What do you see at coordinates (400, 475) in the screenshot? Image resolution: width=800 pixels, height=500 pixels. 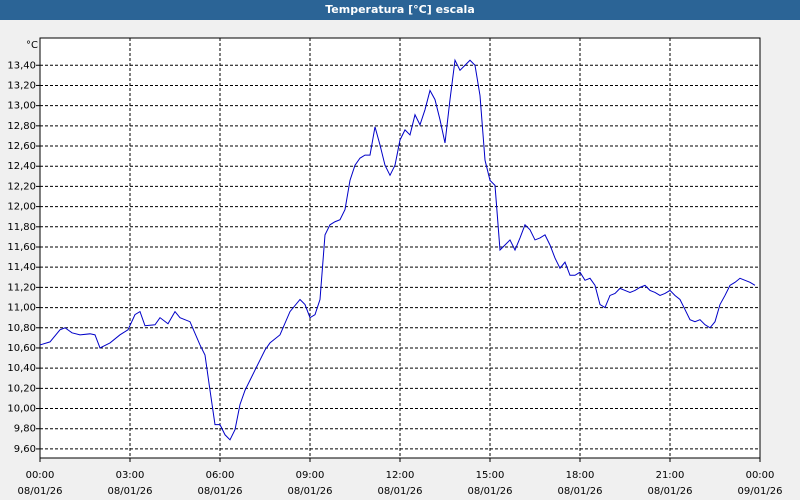 I see `x-tick-label: 12:00` at bounding box center [400, 475].